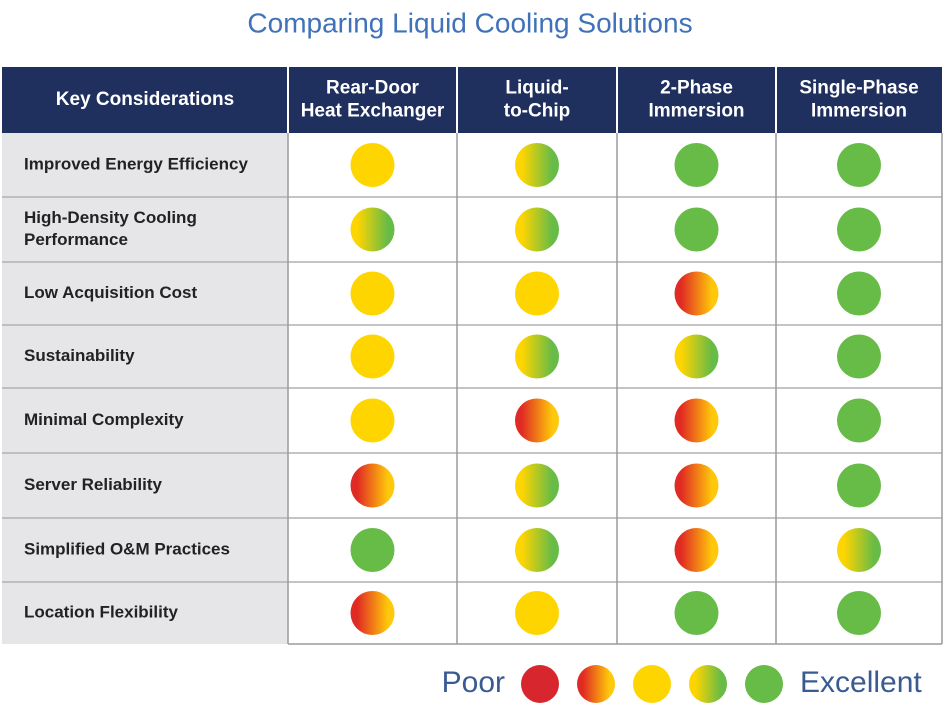  Describe the element at coordinates (79, 355) in the screenshot. I see `row-label: Sustainability` at that location.